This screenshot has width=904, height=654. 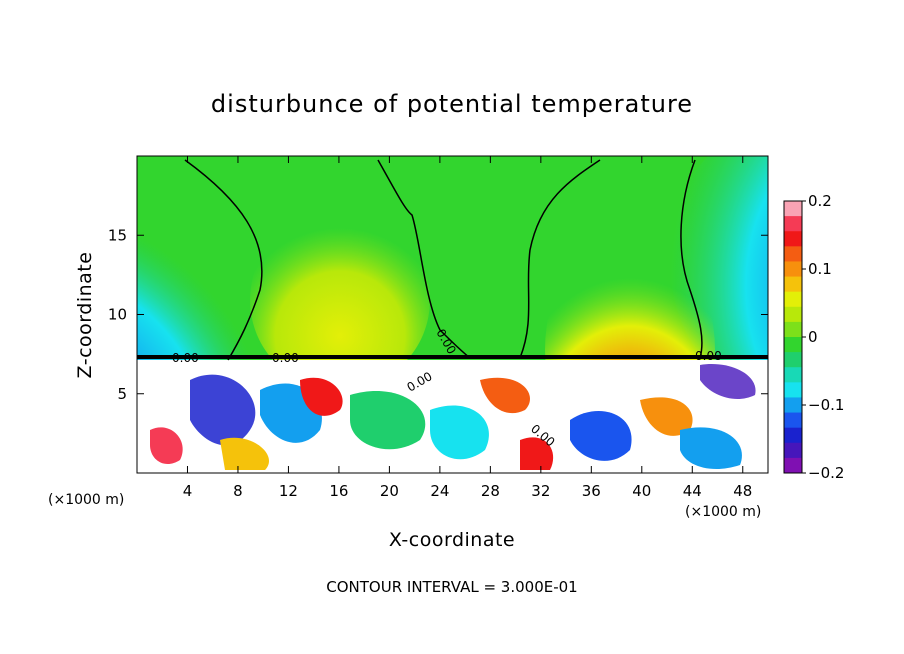 What do you see at coordinates (540, 491) in the screenshot?
I see `x-tick-label: 32` at bounding box center [540, 491].